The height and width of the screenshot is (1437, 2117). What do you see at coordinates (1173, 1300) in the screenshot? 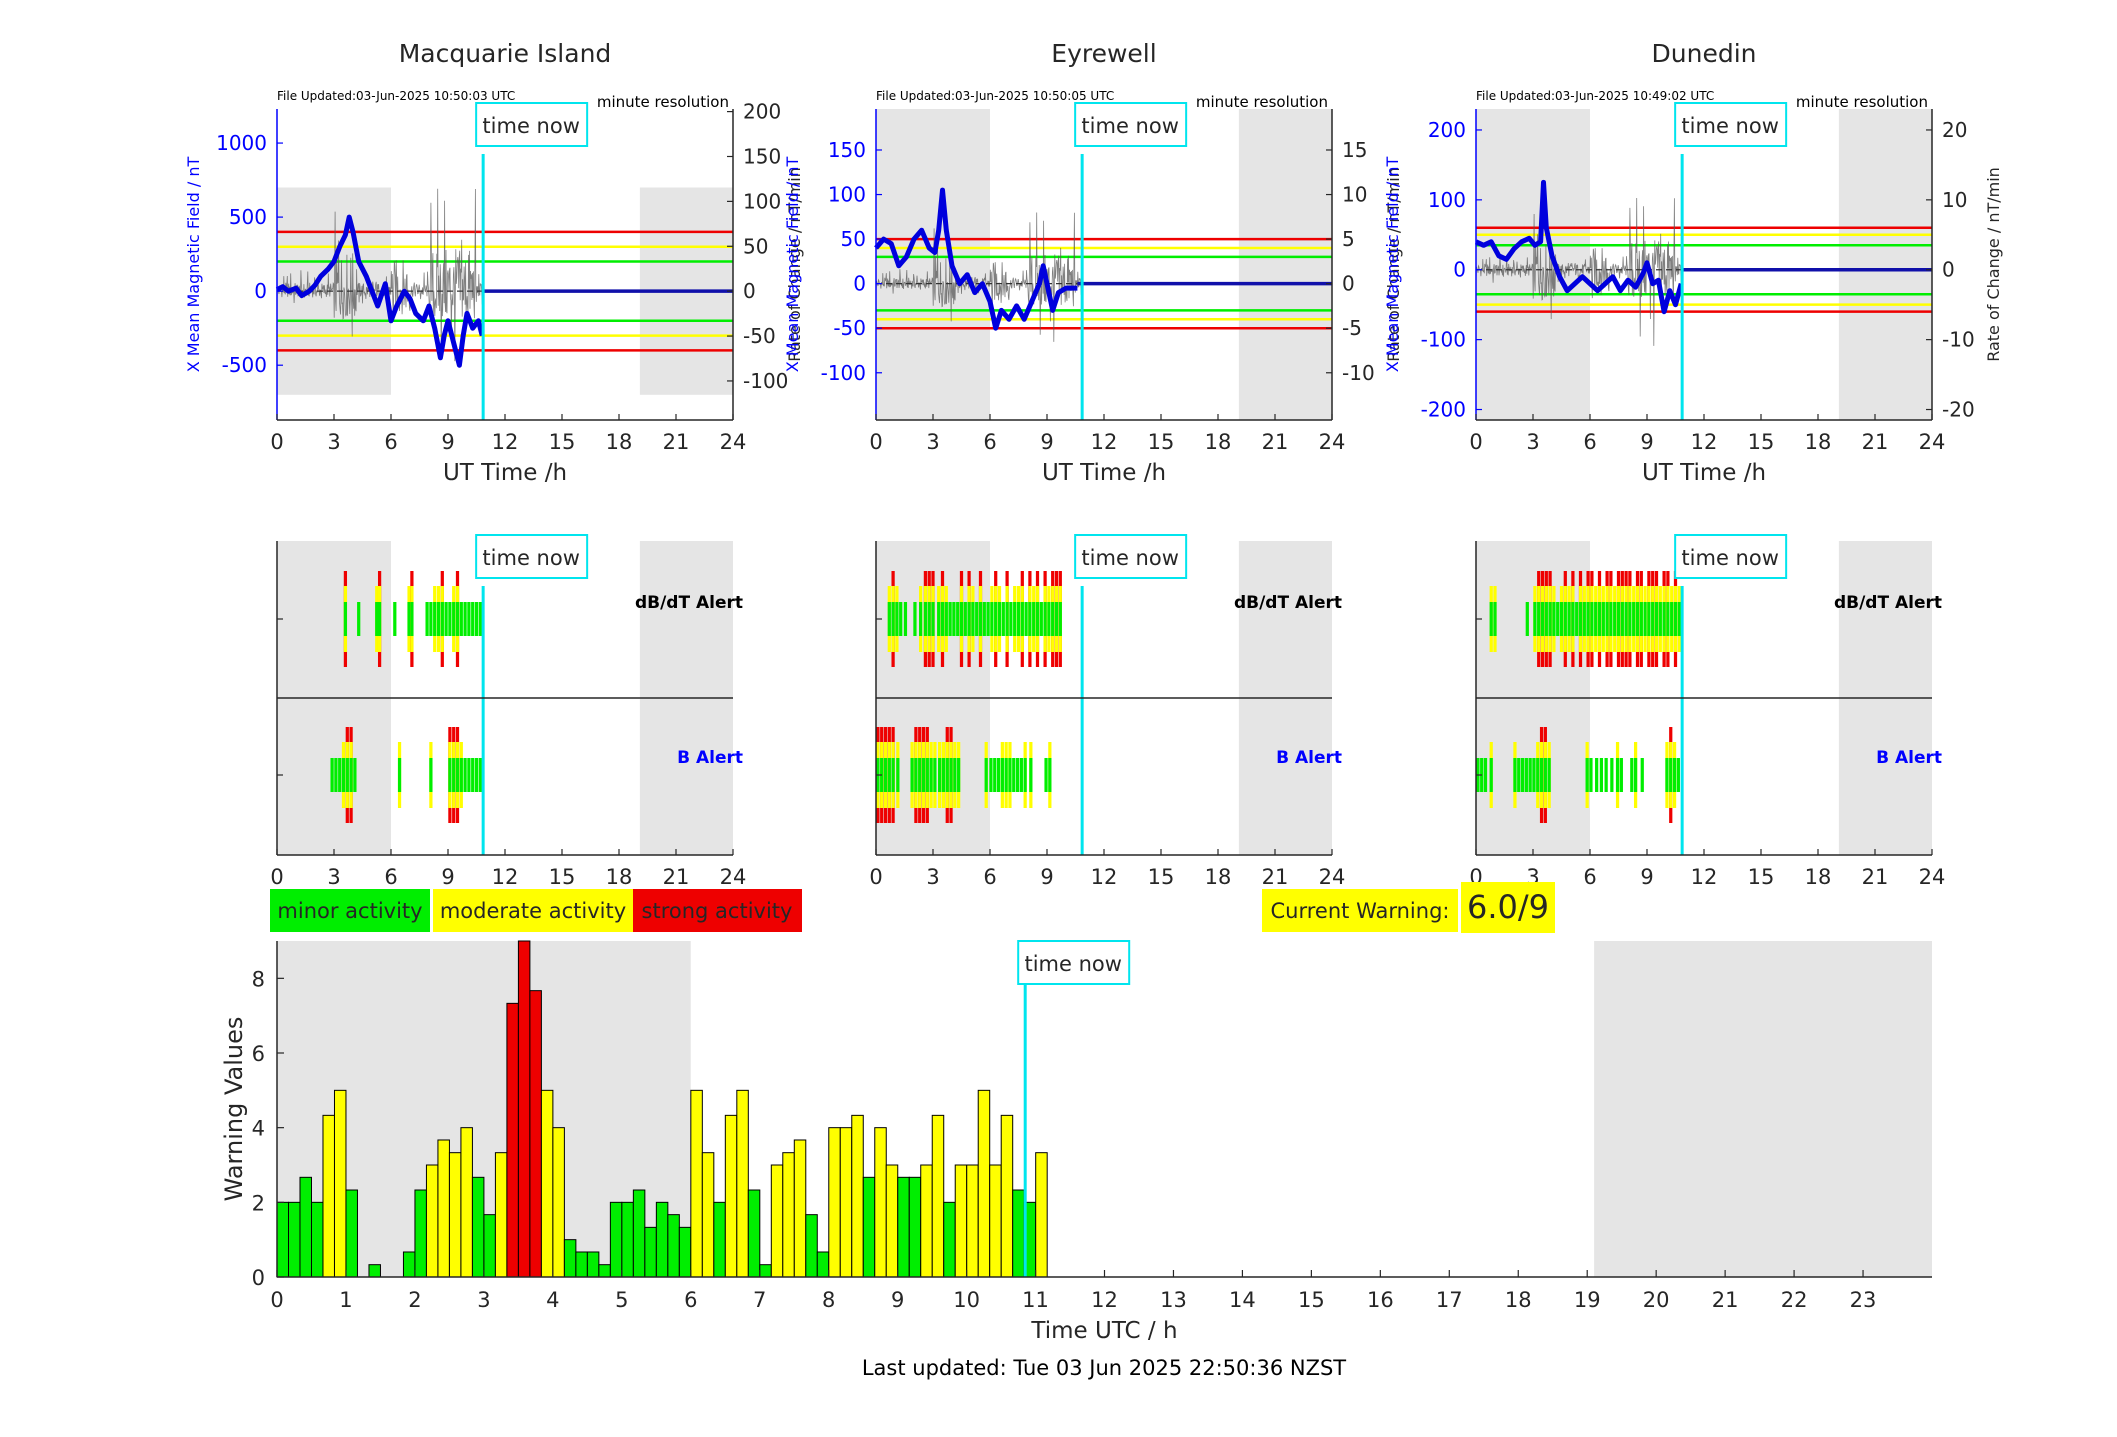
I see `warning-chart-xtick-label: 13` at bounding box center [1173, 1300].